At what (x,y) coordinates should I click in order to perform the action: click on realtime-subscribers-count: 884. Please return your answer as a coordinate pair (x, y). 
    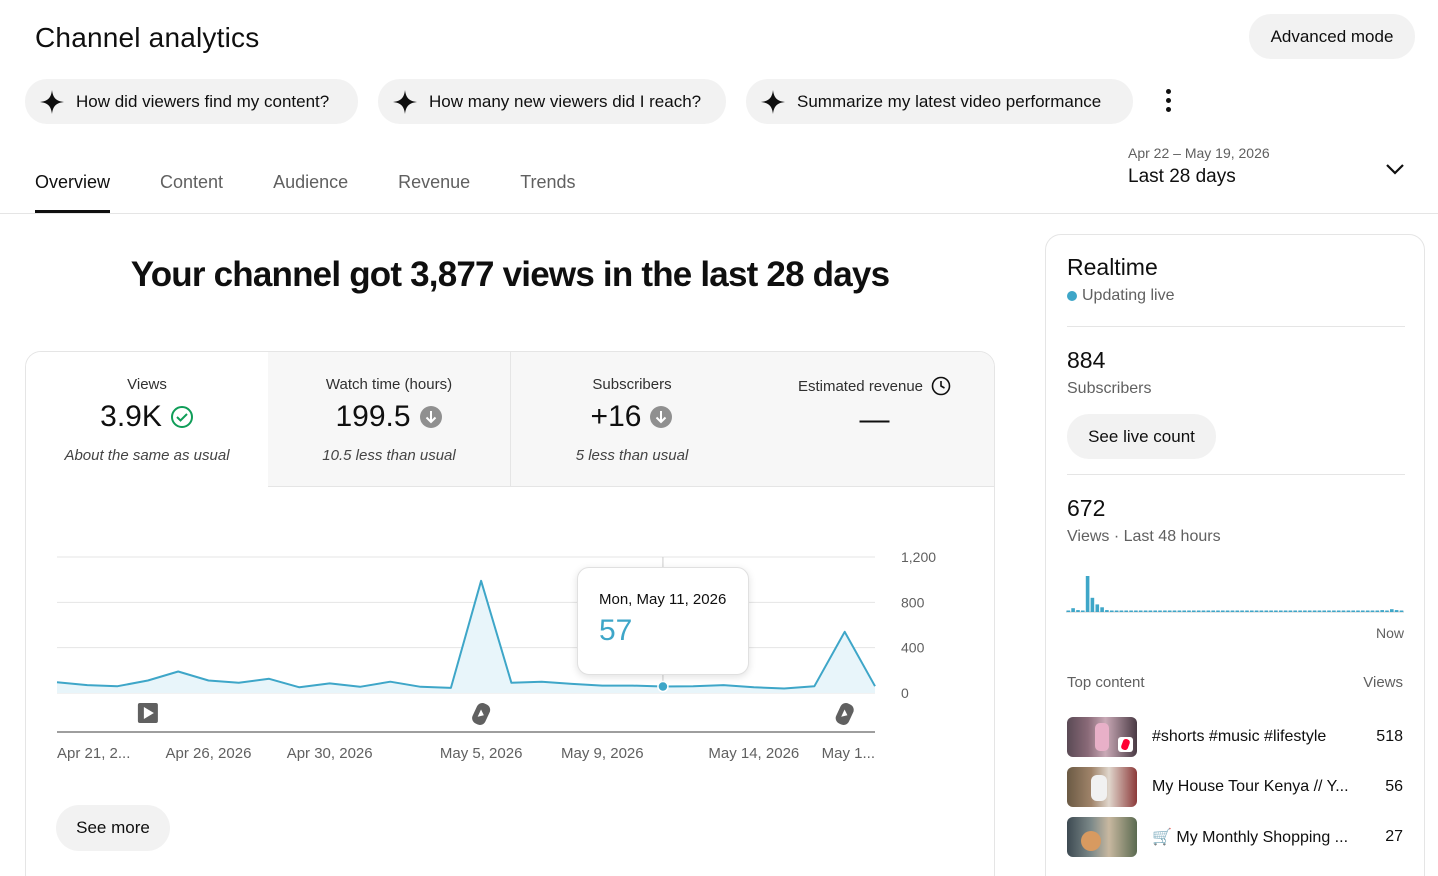
    Looking at the image, I should click on (1086, 360).